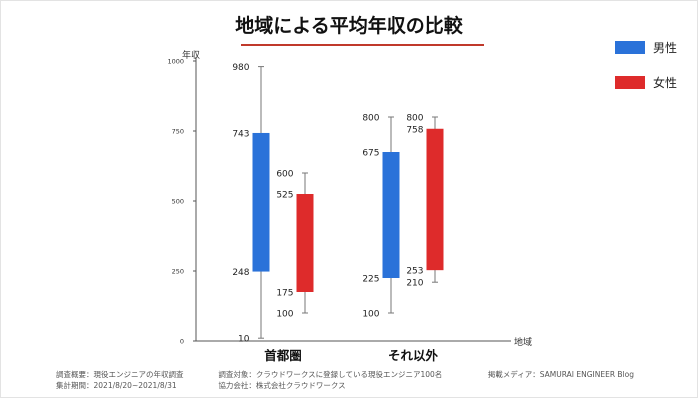 The image size is (700, 400). What do you see at coordinates (370, 280) in the screenshot?
I see `value-label-q1: 225` at bounding box center [370, 280].